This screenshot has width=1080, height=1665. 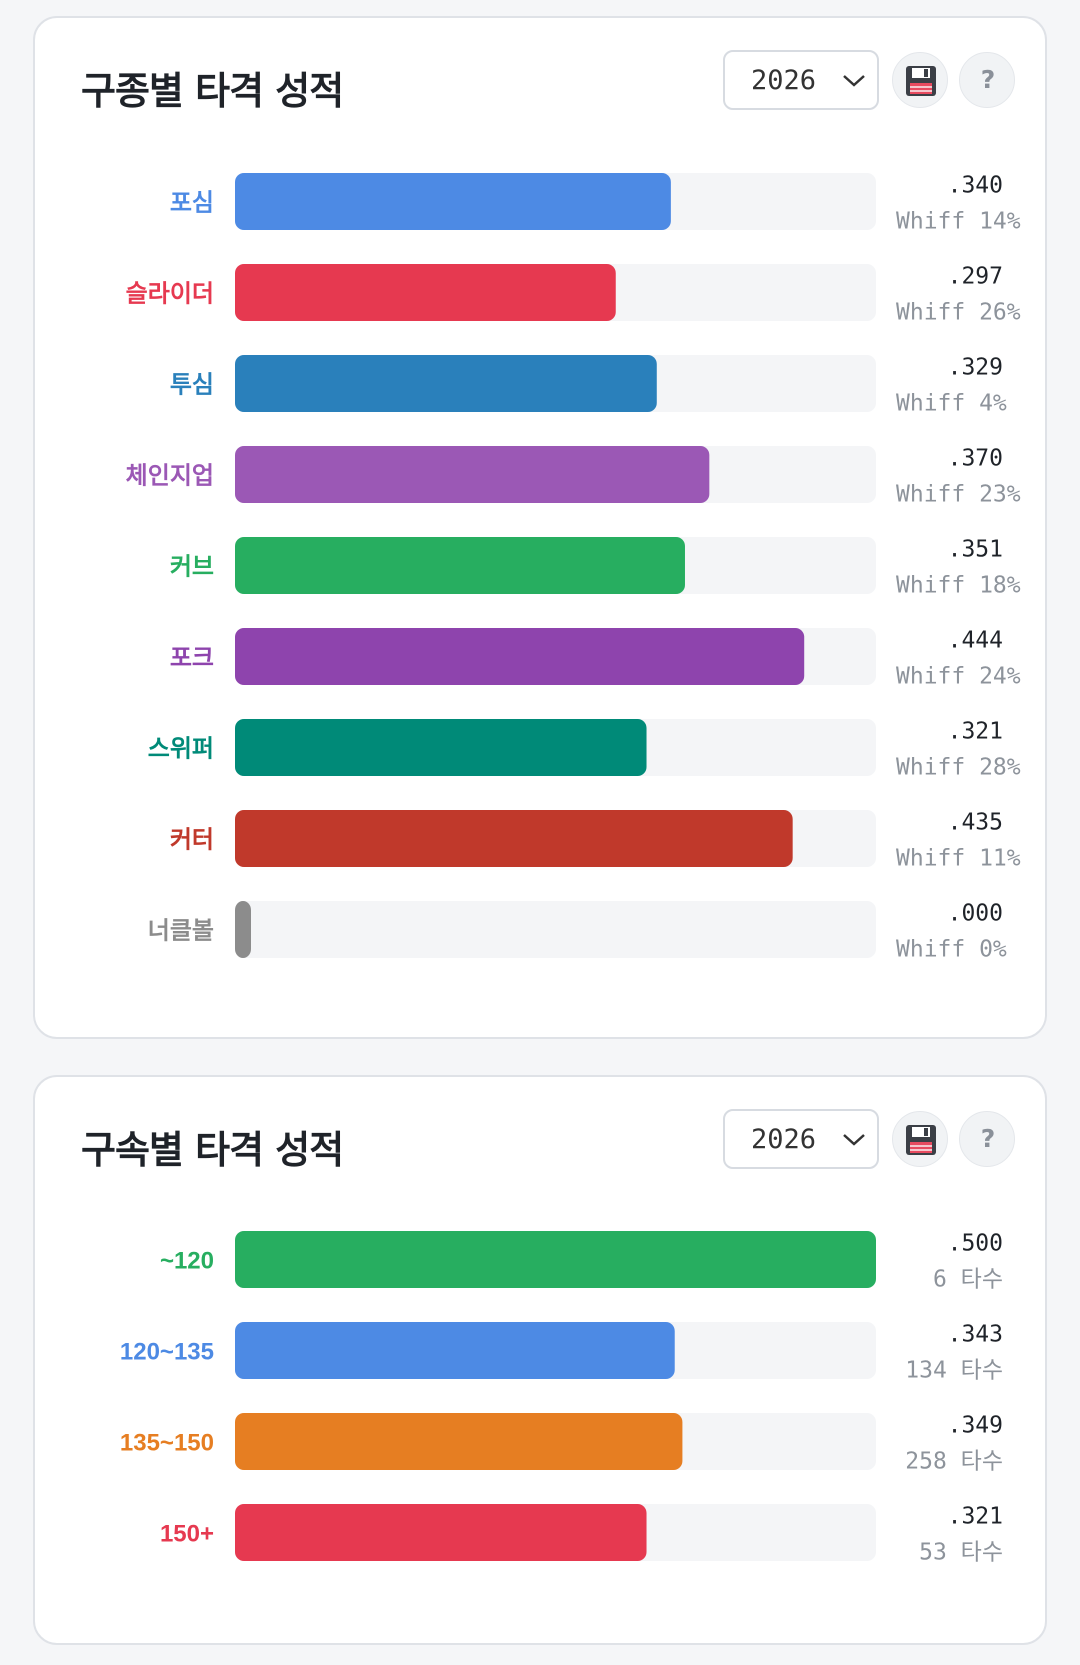 I want to click on category-label: 체인지업, so click(x=170, y=476).